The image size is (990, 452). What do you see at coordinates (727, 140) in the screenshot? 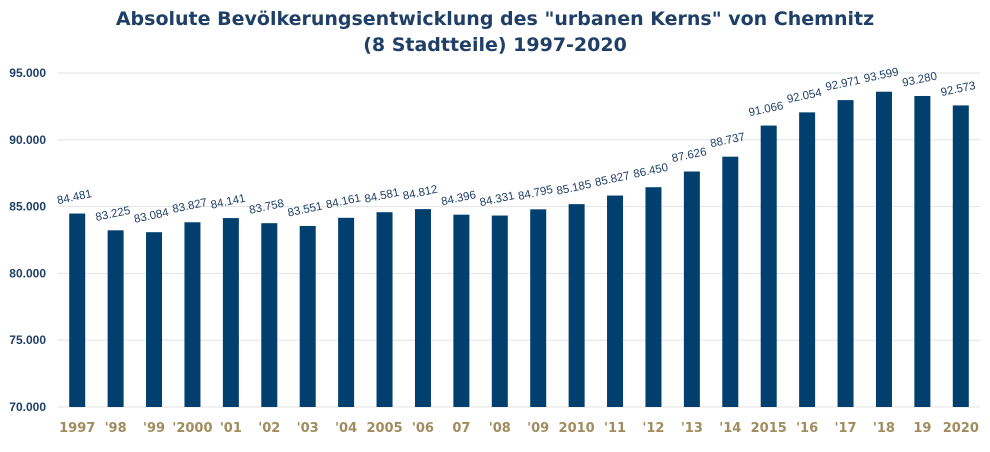
I see `data-label: 88.737` at bounding box center [727, 140].